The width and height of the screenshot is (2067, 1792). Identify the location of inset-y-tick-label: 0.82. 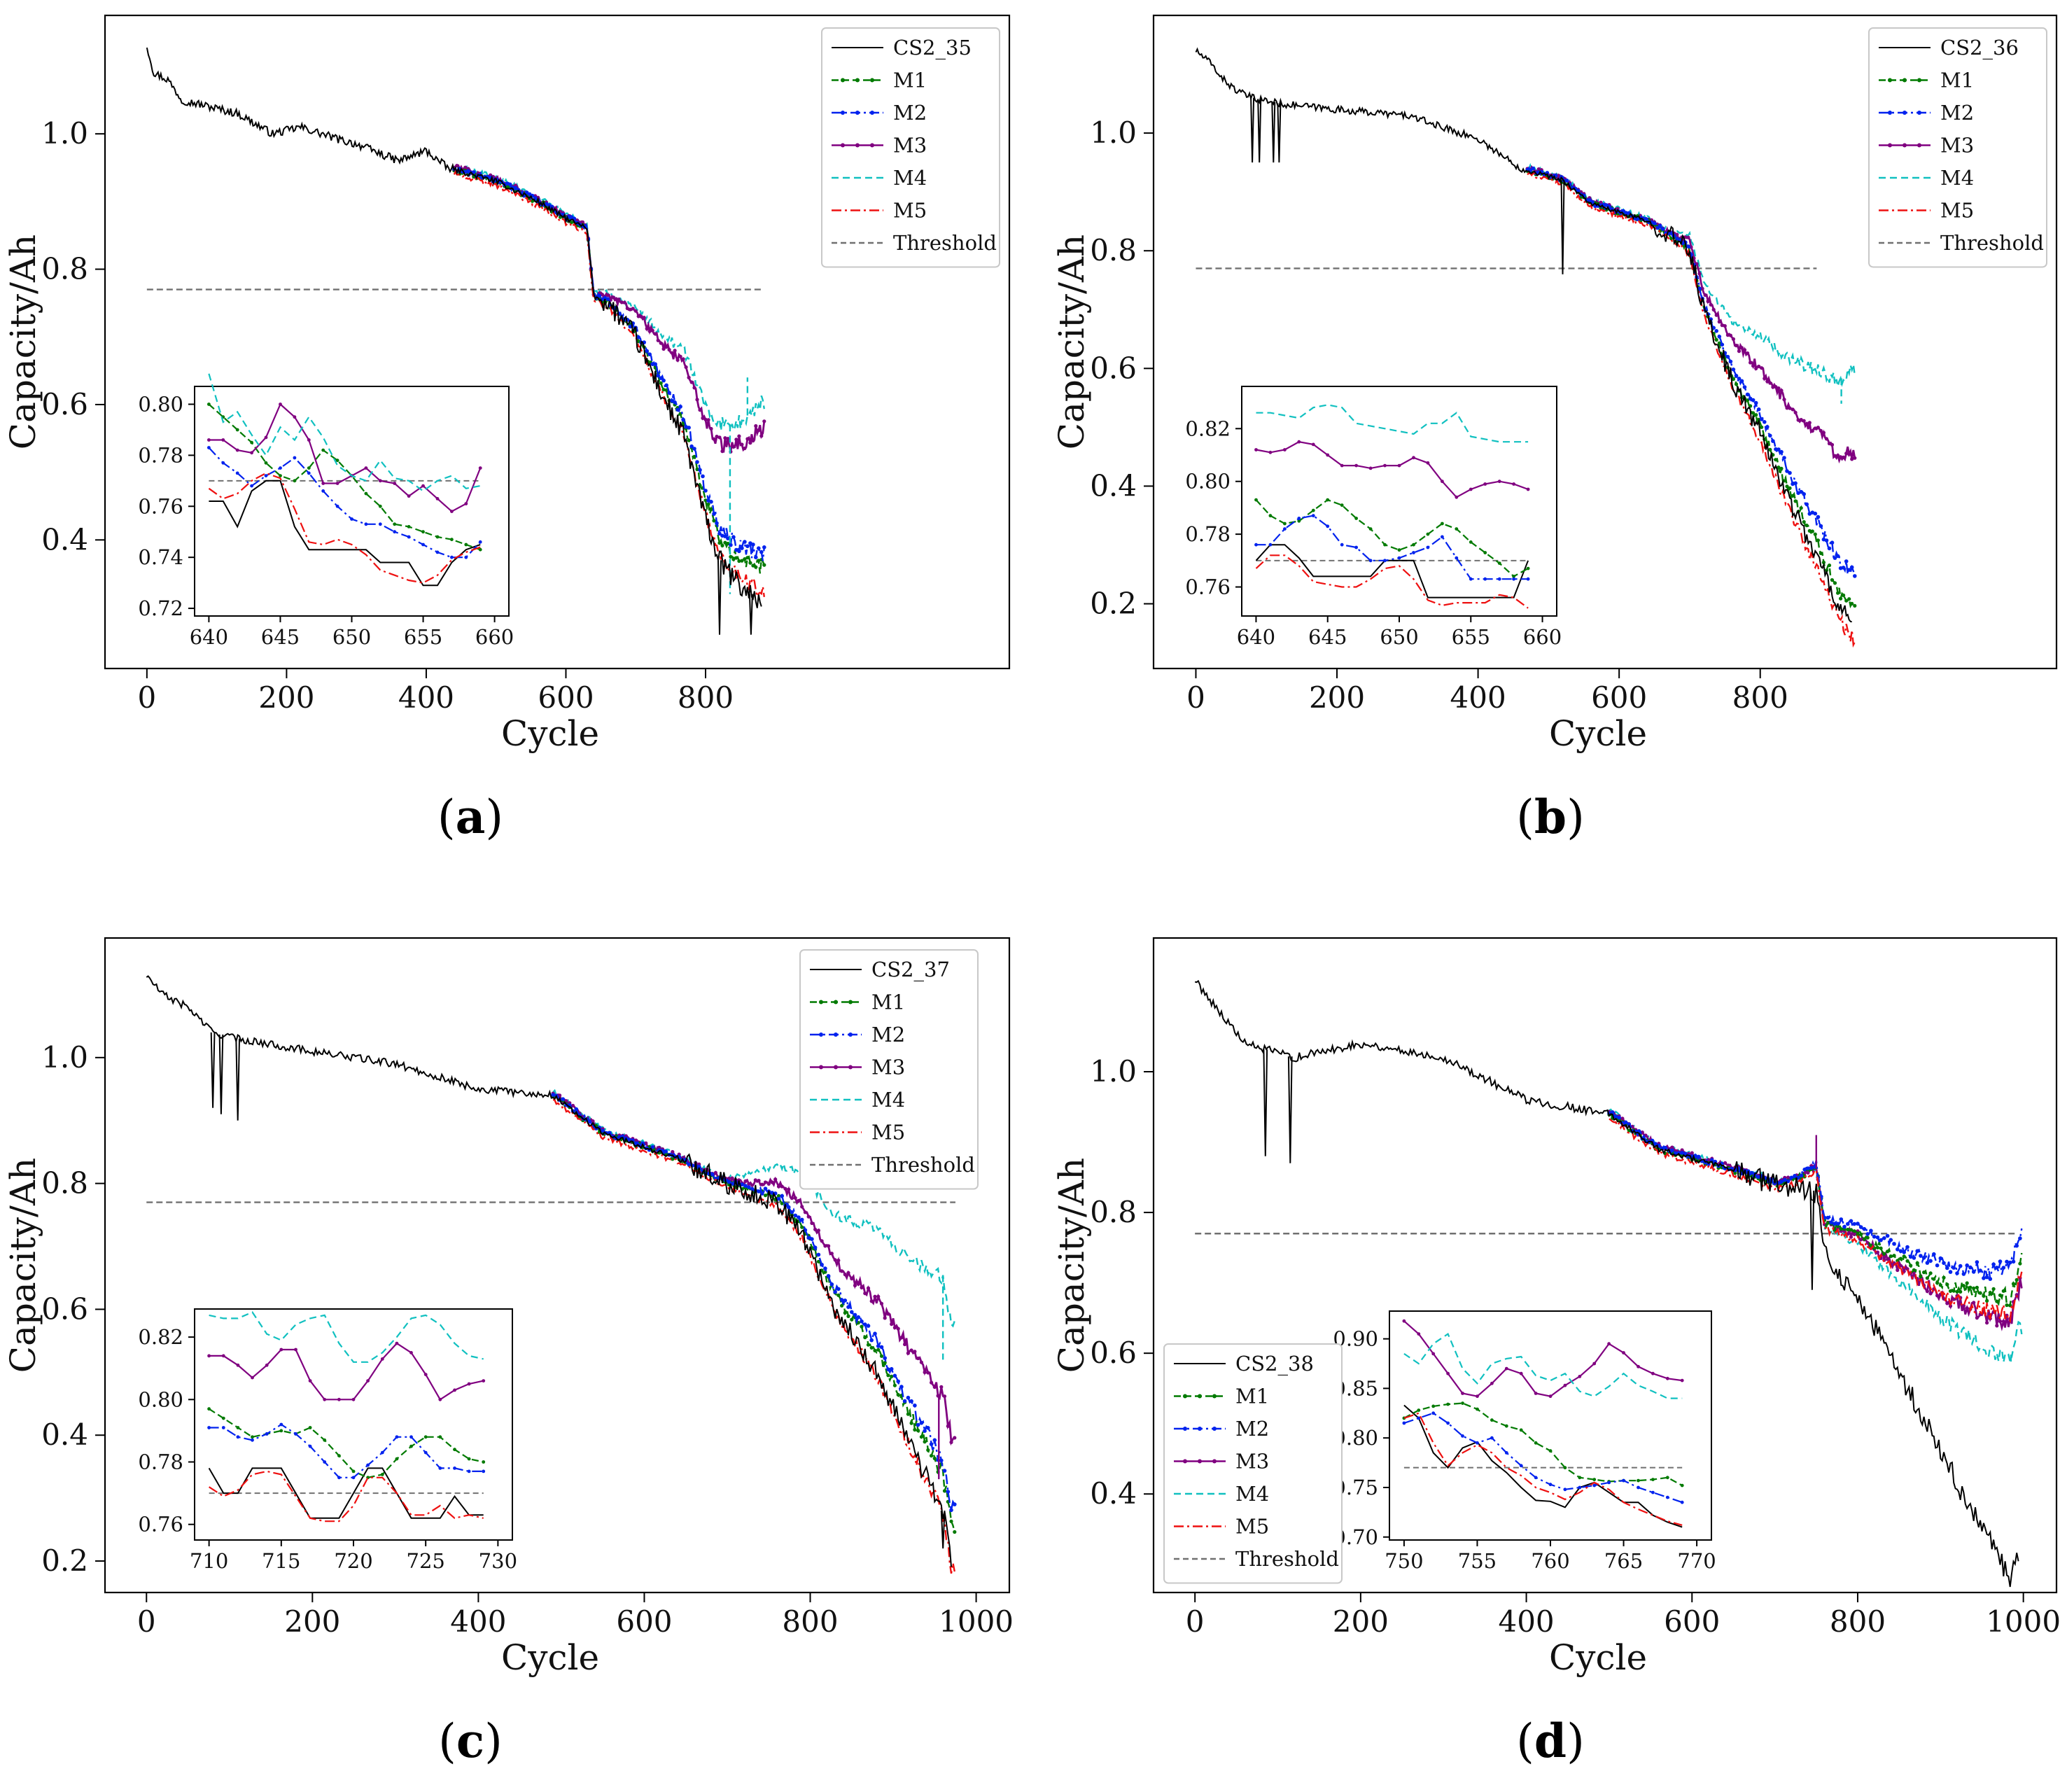
(160, 1337).